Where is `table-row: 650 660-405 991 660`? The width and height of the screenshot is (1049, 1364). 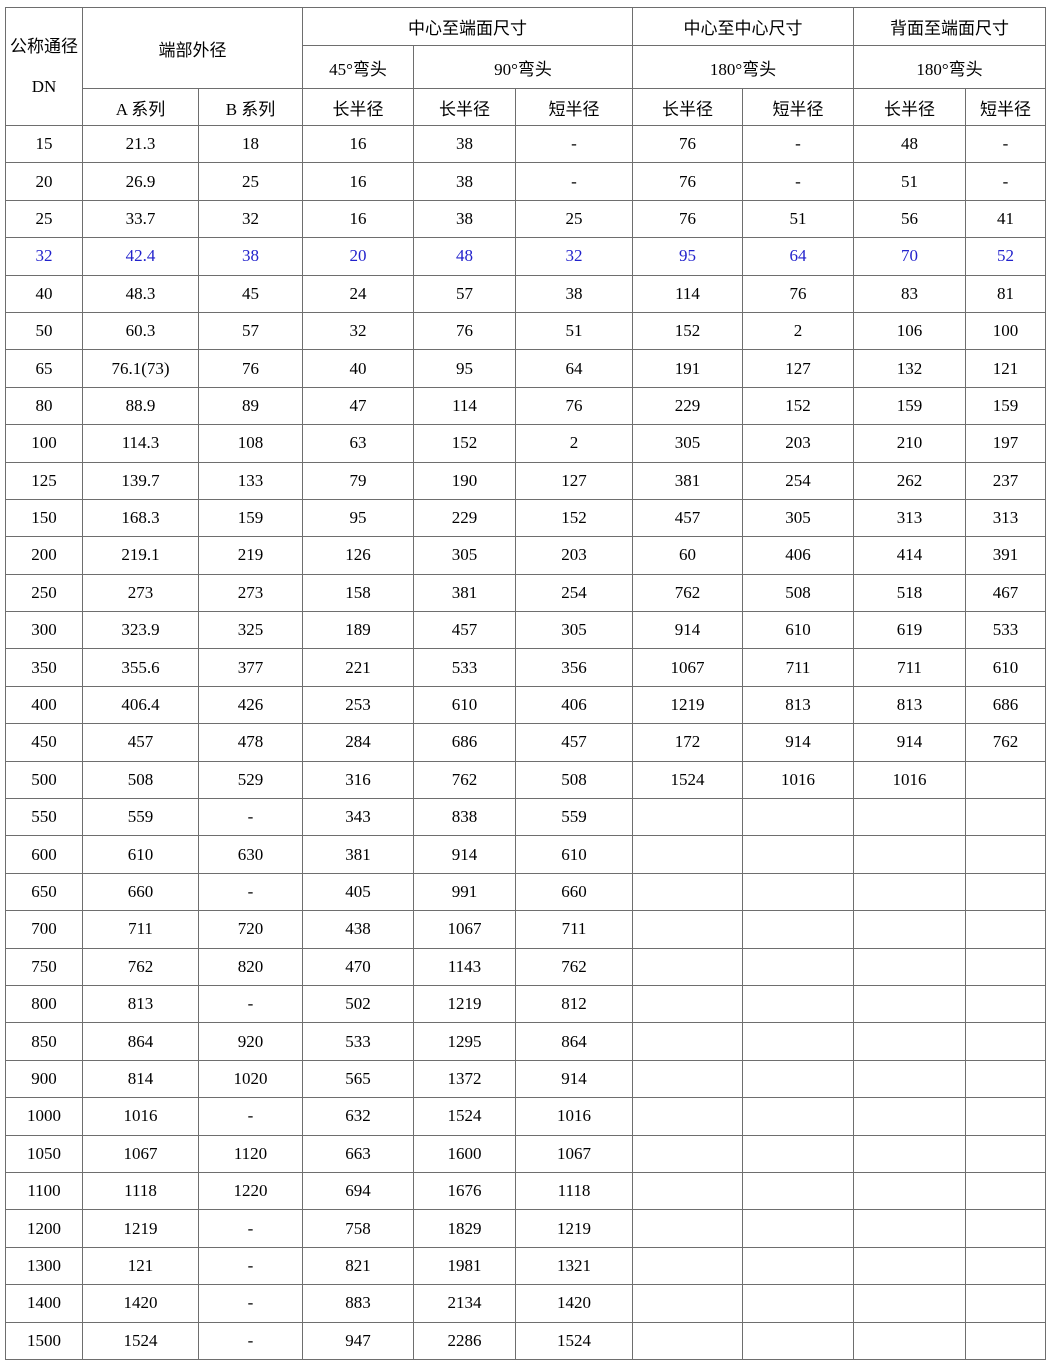
table-row: 650 660-405 991 660 is located at coordinates (525, 892).